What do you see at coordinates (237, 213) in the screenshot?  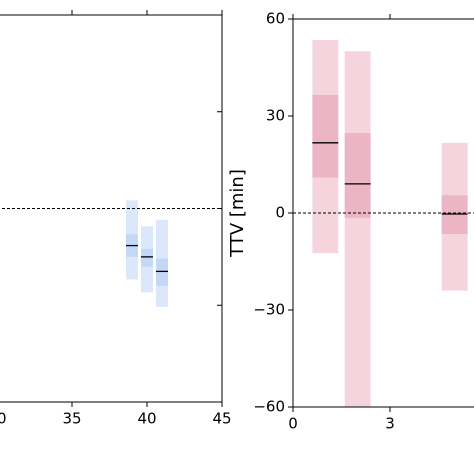 I see `y-axis-label: TTV [min]` at bounding box center [237, 213].